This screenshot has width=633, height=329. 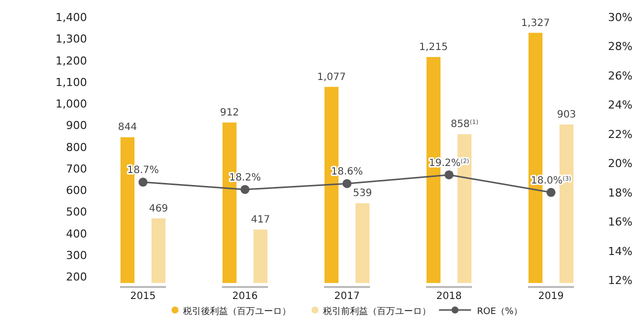 What do you see at coordinates (433, 48) in the screenshot?
I see `data-label: 1,215` at bounding box center [433, 48].